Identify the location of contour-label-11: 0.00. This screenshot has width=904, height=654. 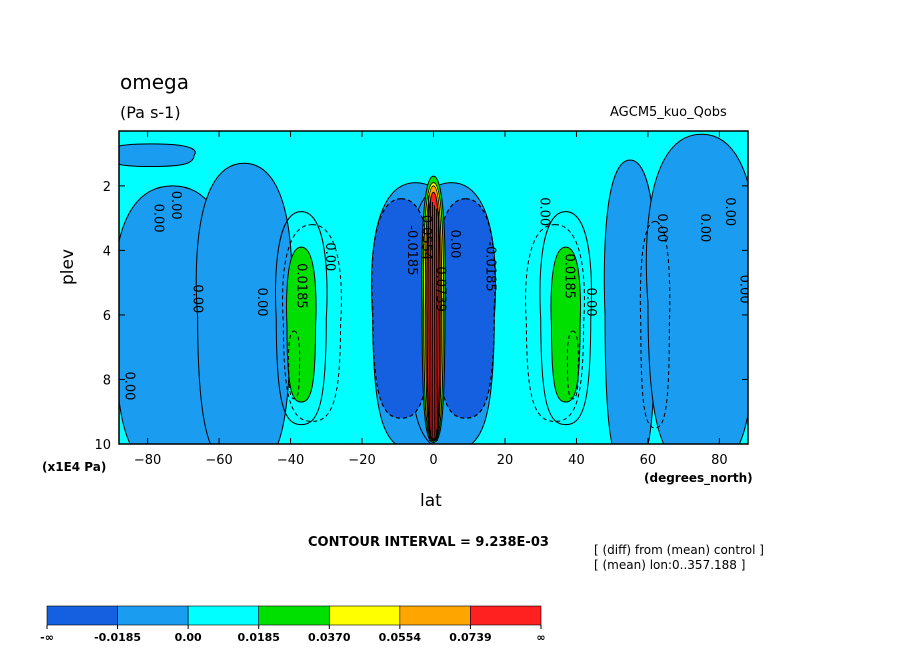
(454, 243).